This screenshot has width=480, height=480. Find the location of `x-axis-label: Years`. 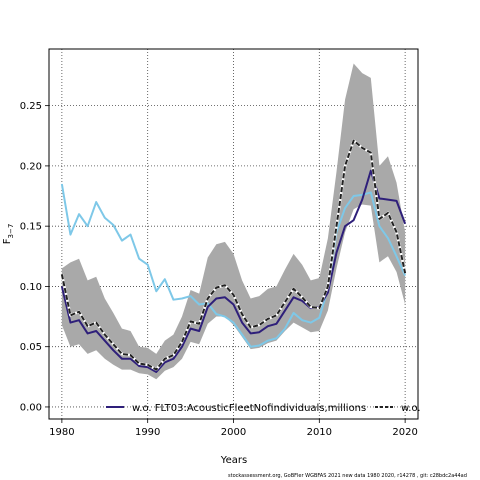

x-axis-label: Years is located at coordinates (233, 460).